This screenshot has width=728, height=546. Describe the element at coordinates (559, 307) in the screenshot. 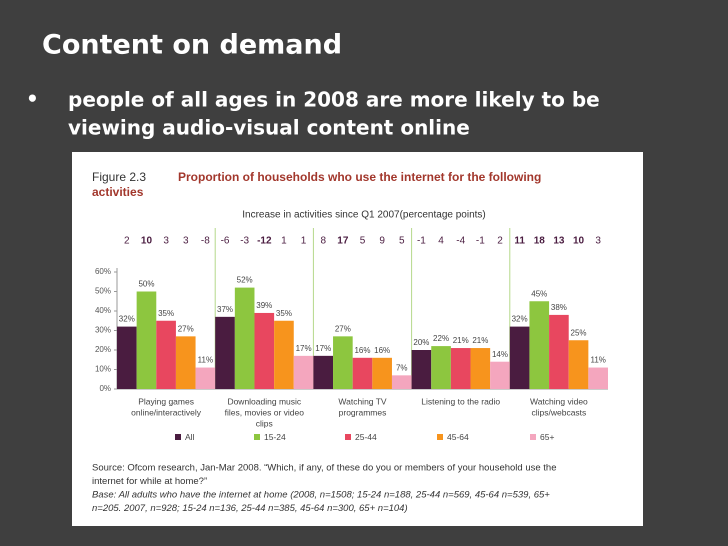

I see `value-label: 38%` at that location.